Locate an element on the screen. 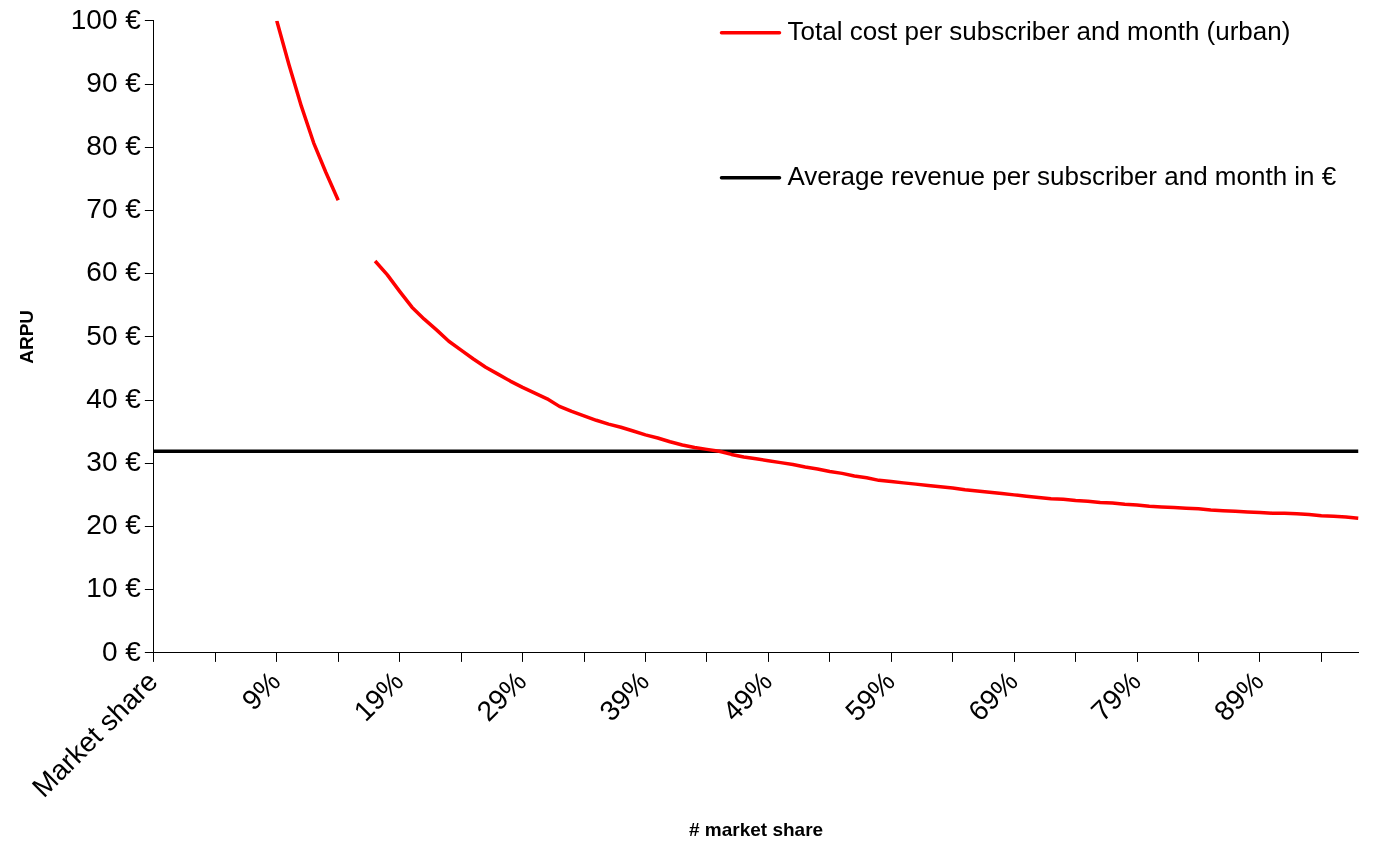 Image resolution: width=1386 pixels, height=854 pixels. y-tick-label: 20 € is located at coordinates (114, 525).